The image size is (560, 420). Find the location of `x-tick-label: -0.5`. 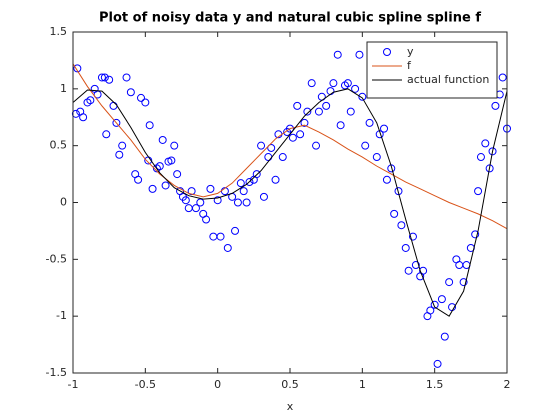

x-tick-label: -0.5 is located at coordinates (145, 384).